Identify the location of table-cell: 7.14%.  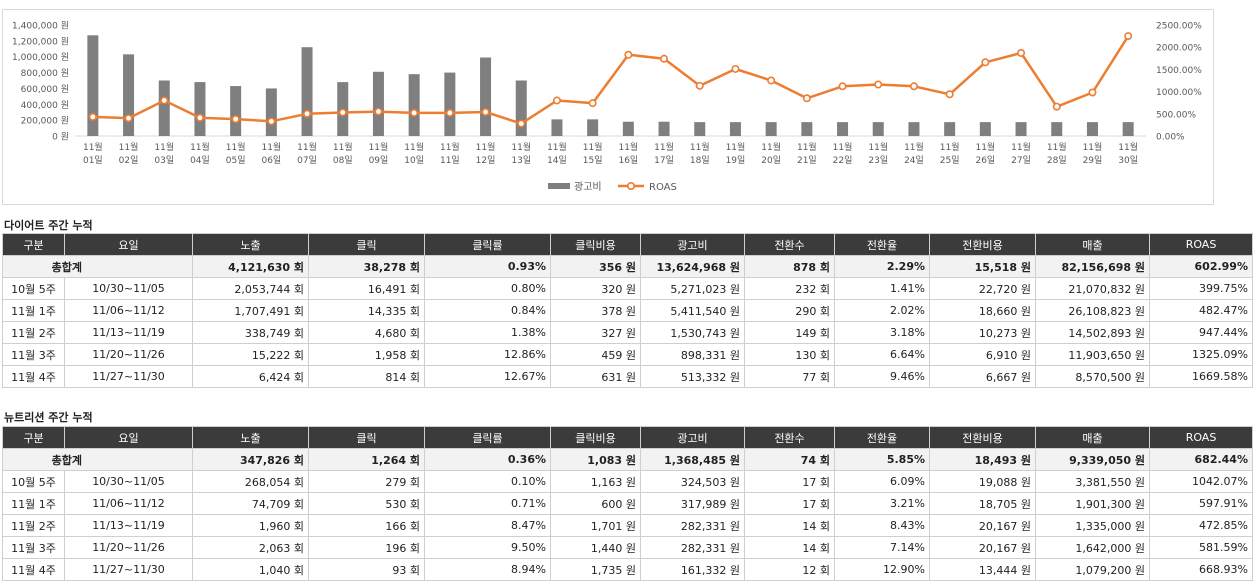
(882, 547).